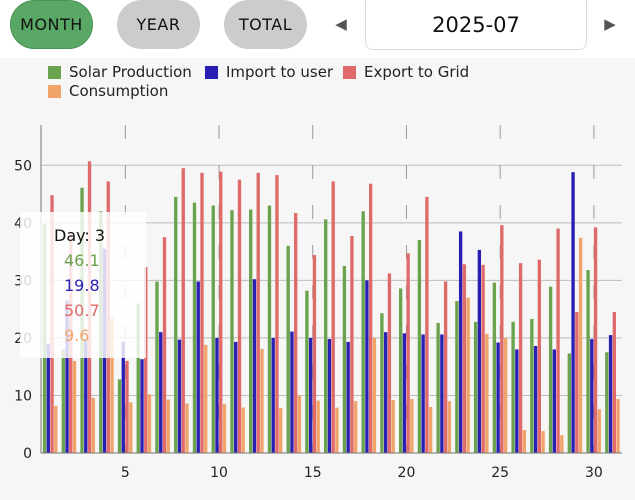 This screenshot has height=500, width=635. I want to click on y-tick-label: 50, so click(23, 166).